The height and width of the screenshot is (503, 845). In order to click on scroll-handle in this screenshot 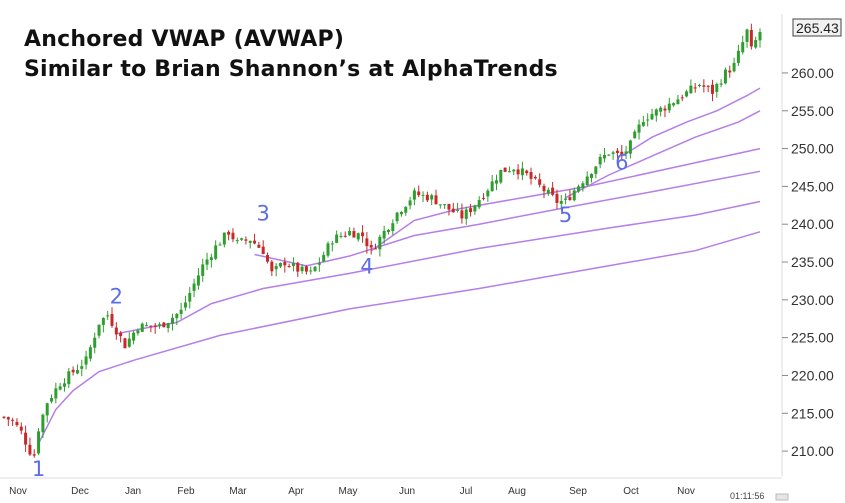, I will do `click(782, 497)`.